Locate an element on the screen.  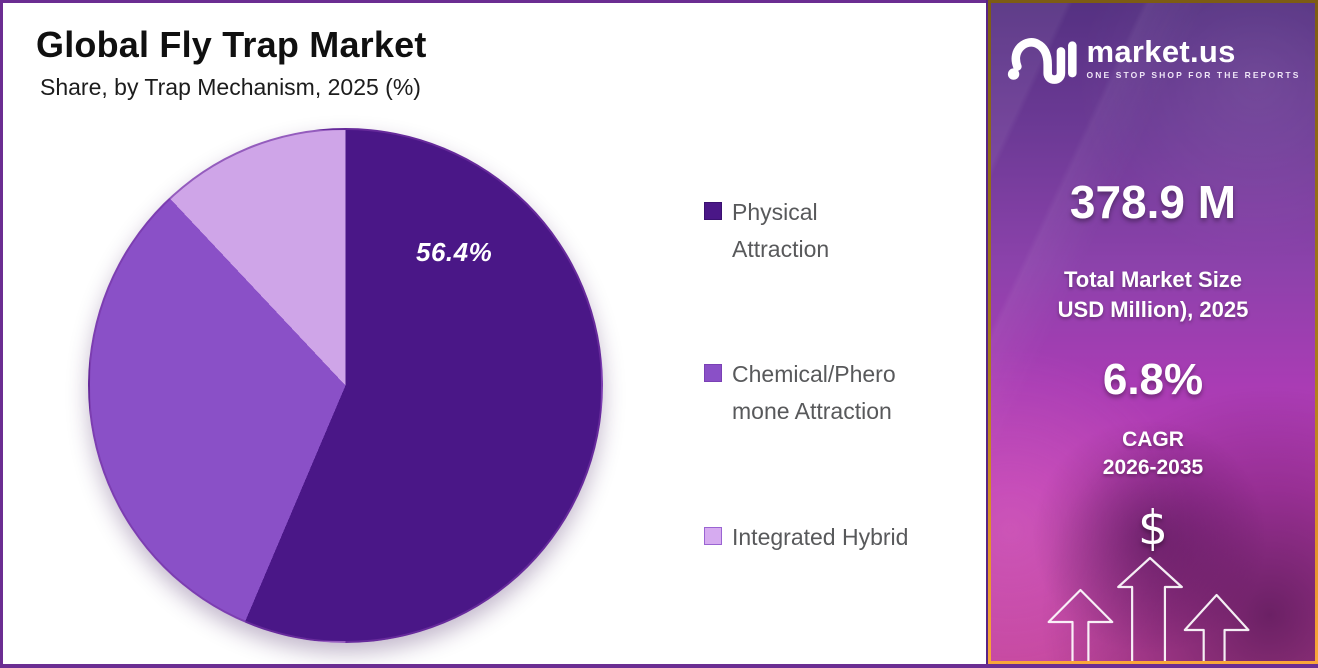
page-border-bottom is located at coordinates (659, 666).